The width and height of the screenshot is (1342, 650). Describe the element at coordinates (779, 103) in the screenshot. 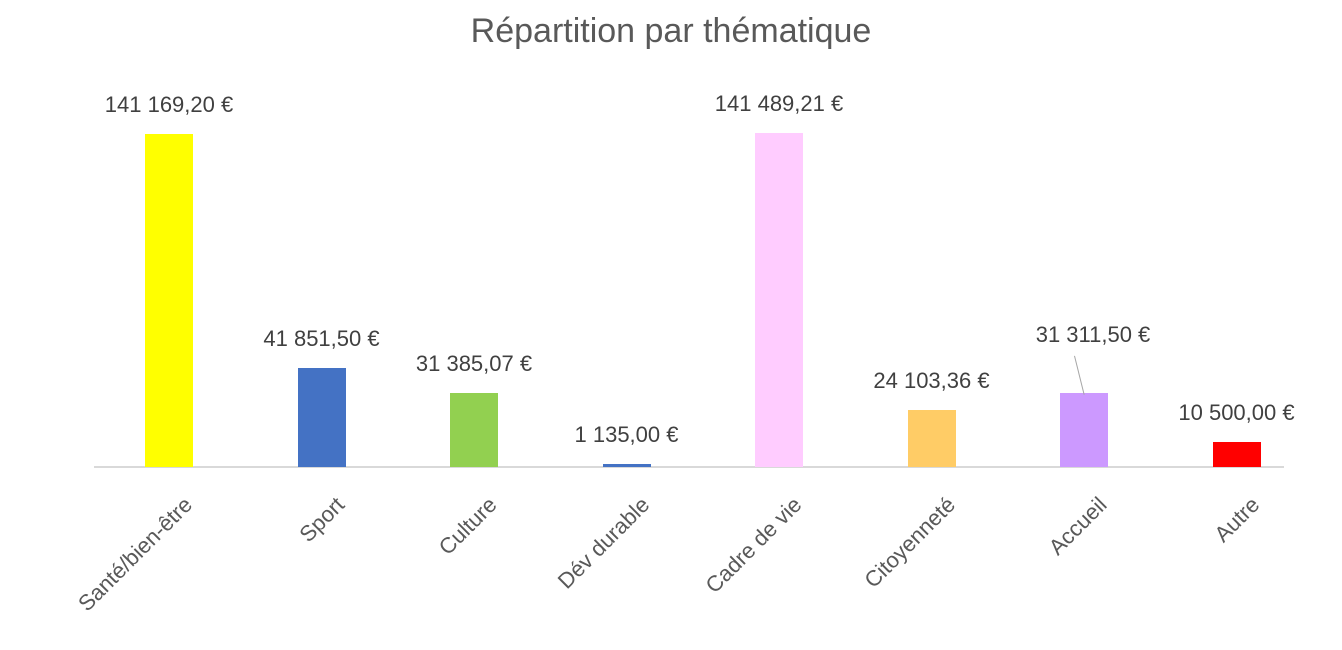

I see `data-label: 141 489,21 €` at that location.